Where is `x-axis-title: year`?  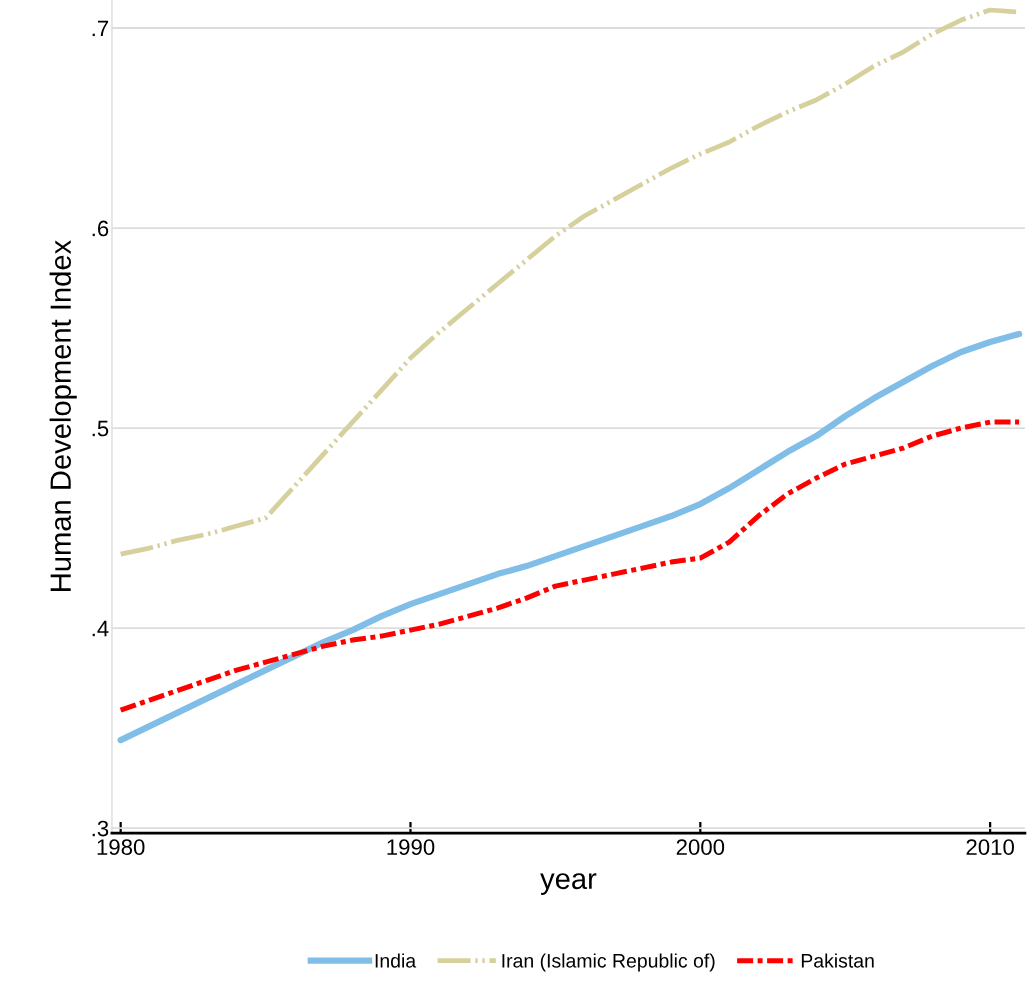 x-axis-title: year is located at coordinates (568, 884).